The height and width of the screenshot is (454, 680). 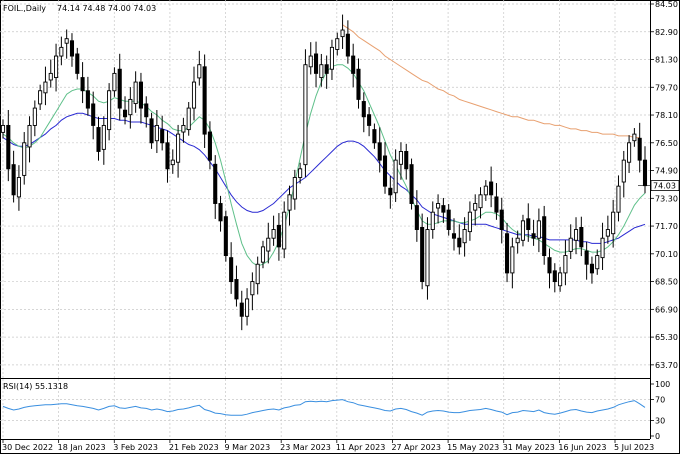 What do you see at coordinates (135, 447) in the screenshot?
I see `time-tick-label: 3 Feb 2023` at bounding box center [135, 447].